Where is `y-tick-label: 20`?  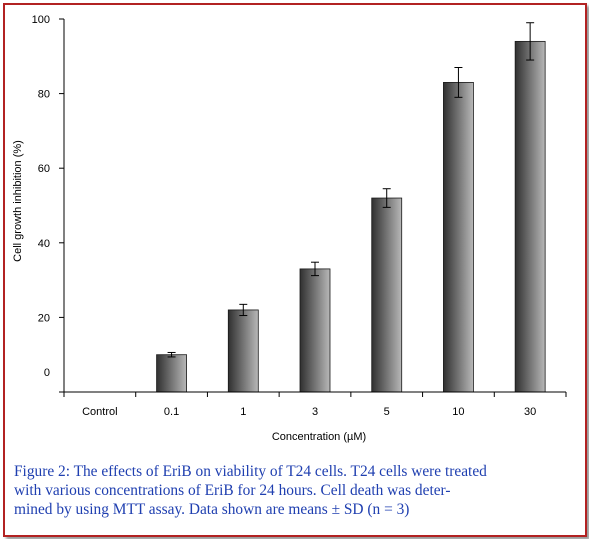 y-tick-label: 20 is located at coordinates (44, 318).